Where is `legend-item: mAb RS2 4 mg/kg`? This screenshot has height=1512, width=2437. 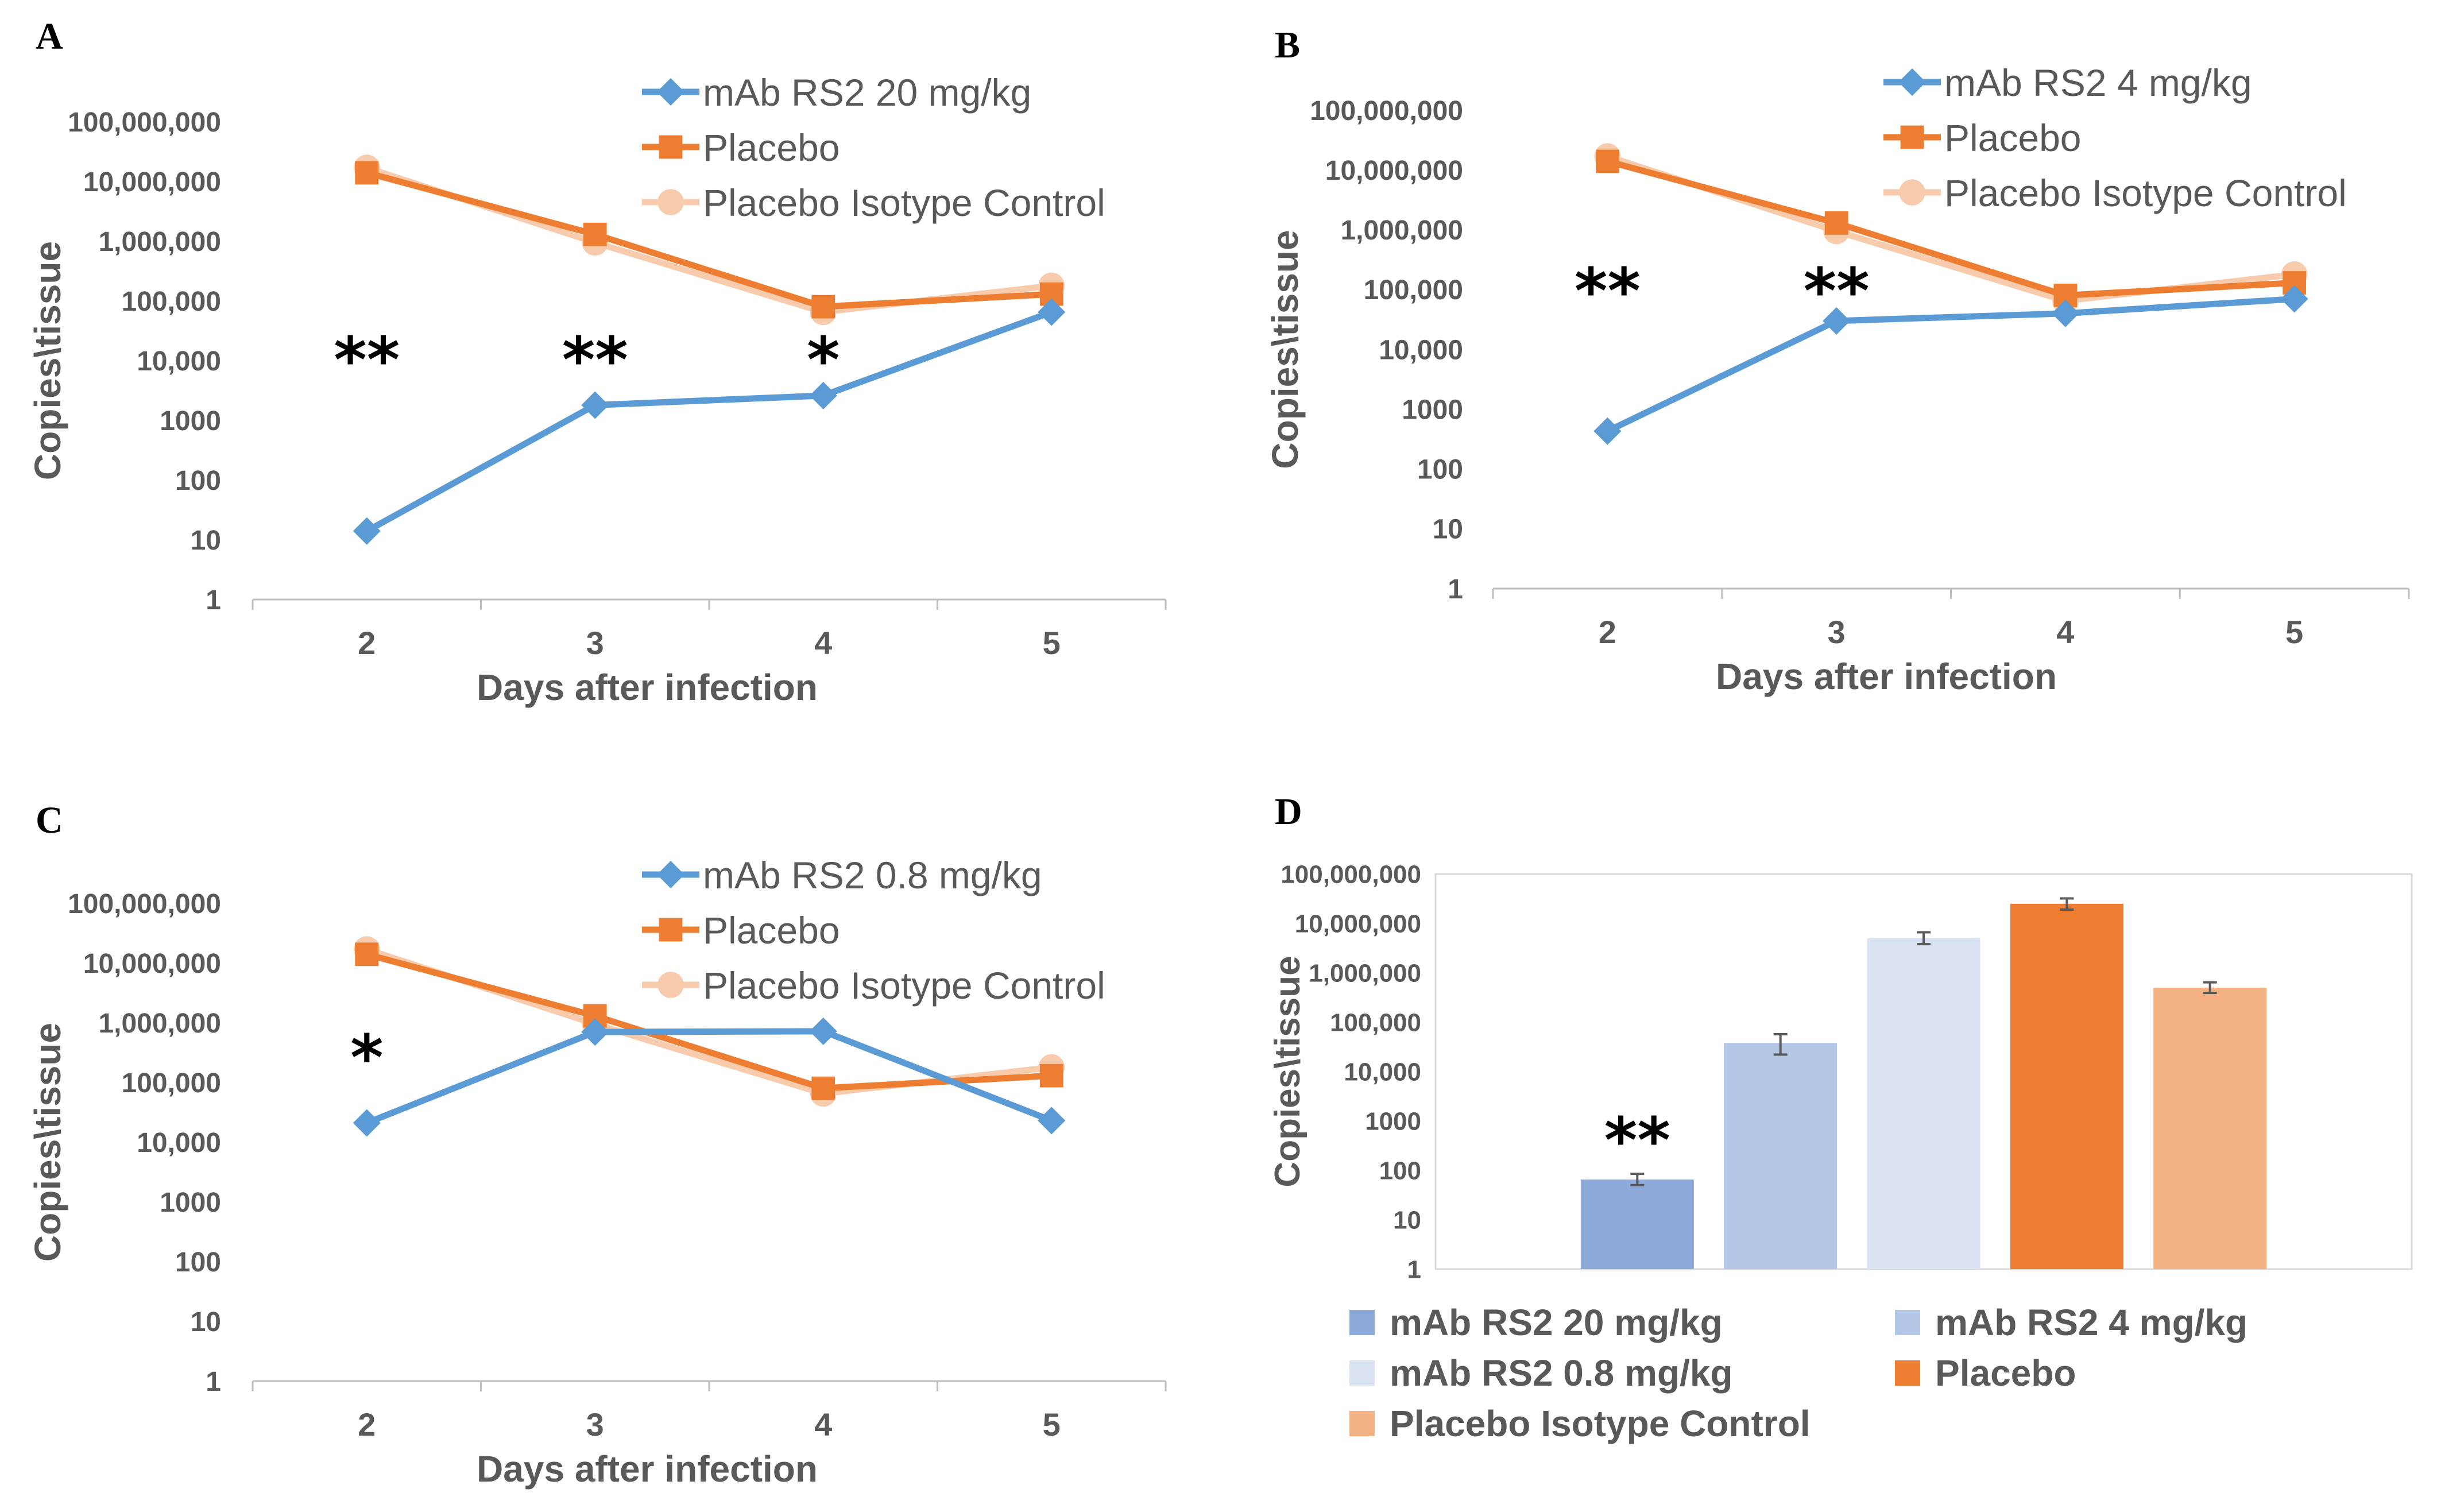 legend-item: mAb RS2 4 mg/kg is located at coordinates (2067, 82).